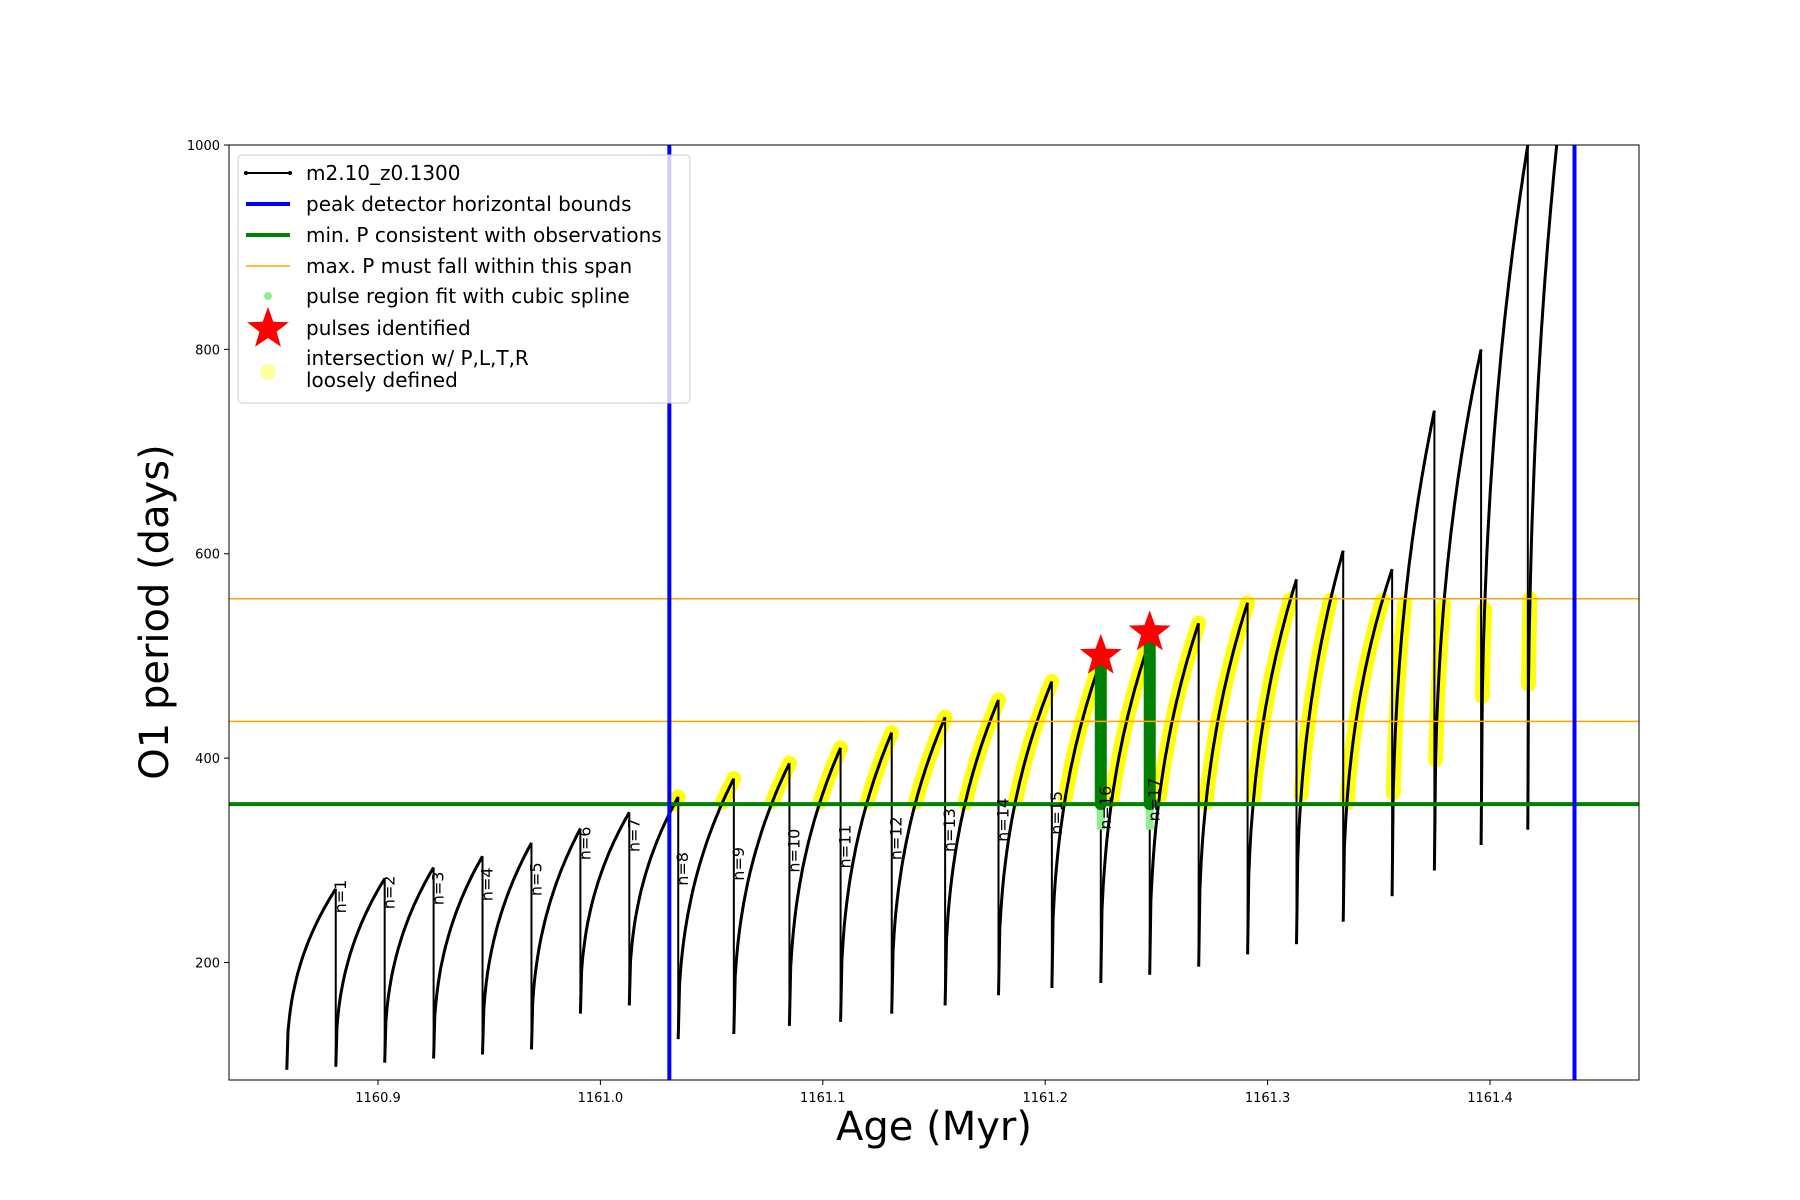 This screenshot has width=1800, height=1200. What do you see at coordinates (1056, 813) in the screenshot?
I see `pulse-label: n=15` at bounding box center [1056, 813].